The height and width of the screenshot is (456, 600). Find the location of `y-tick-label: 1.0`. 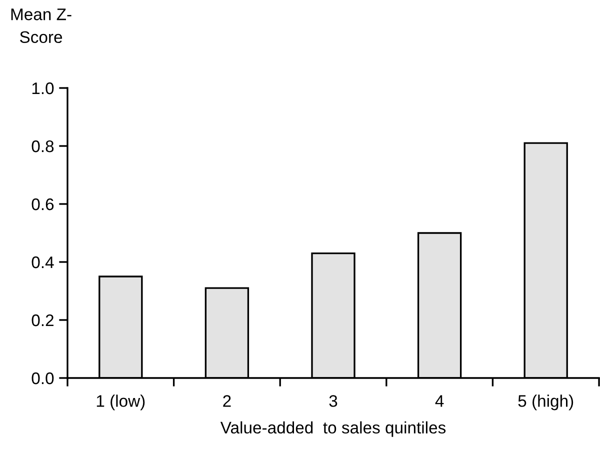

y-tick-label: 1.0 is located at coordinates (43, 88).